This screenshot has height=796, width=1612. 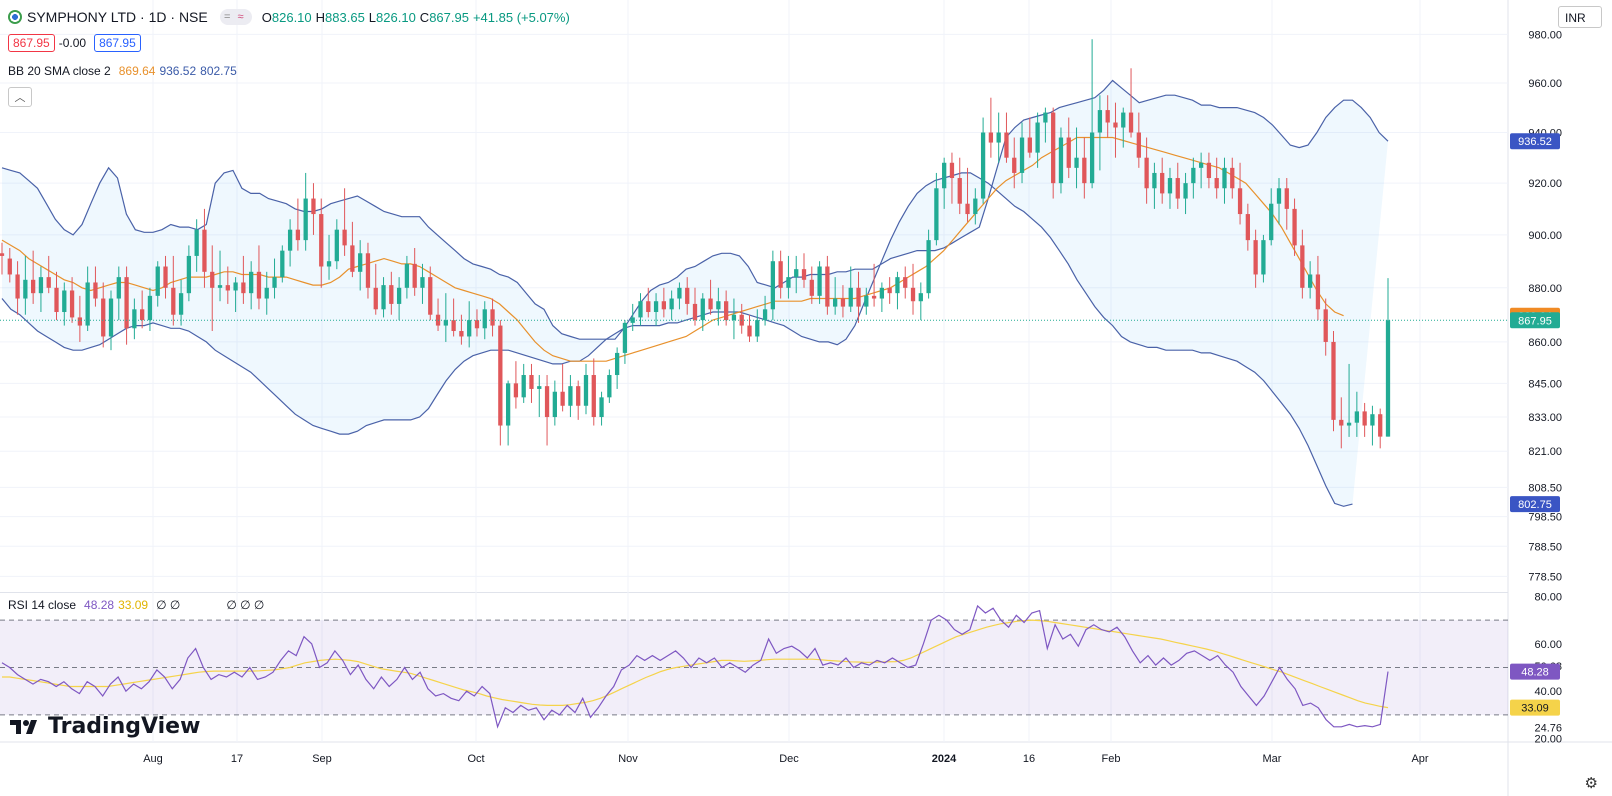 I want to click on y-tick-label: 833.00, so click(x=1545, y=418).